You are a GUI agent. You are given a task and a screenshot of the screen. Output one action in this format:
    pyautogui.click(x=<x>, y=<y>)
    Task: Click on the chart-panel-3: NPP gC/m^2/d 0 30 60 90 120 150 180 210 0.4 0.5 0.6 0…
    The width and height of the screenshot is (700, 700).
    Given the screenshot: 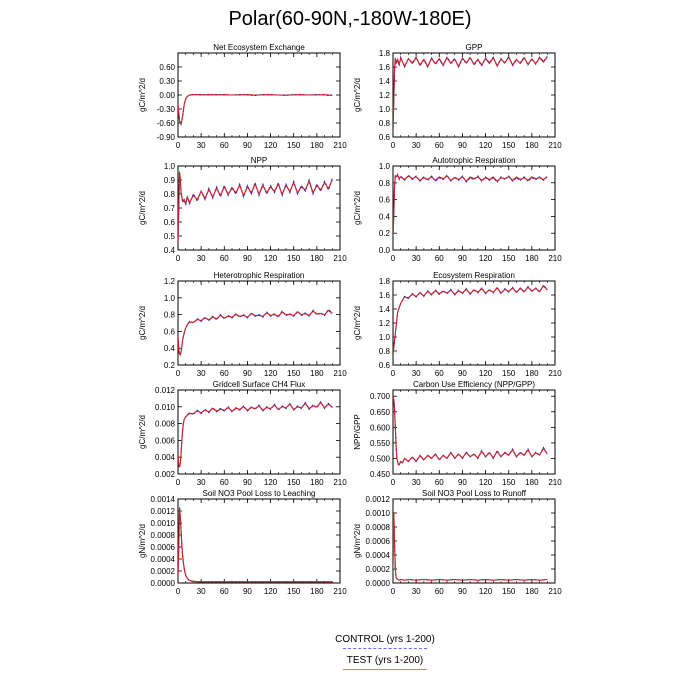 What is the action you would take?
    pyautogui.click(x=242, y=209)
    